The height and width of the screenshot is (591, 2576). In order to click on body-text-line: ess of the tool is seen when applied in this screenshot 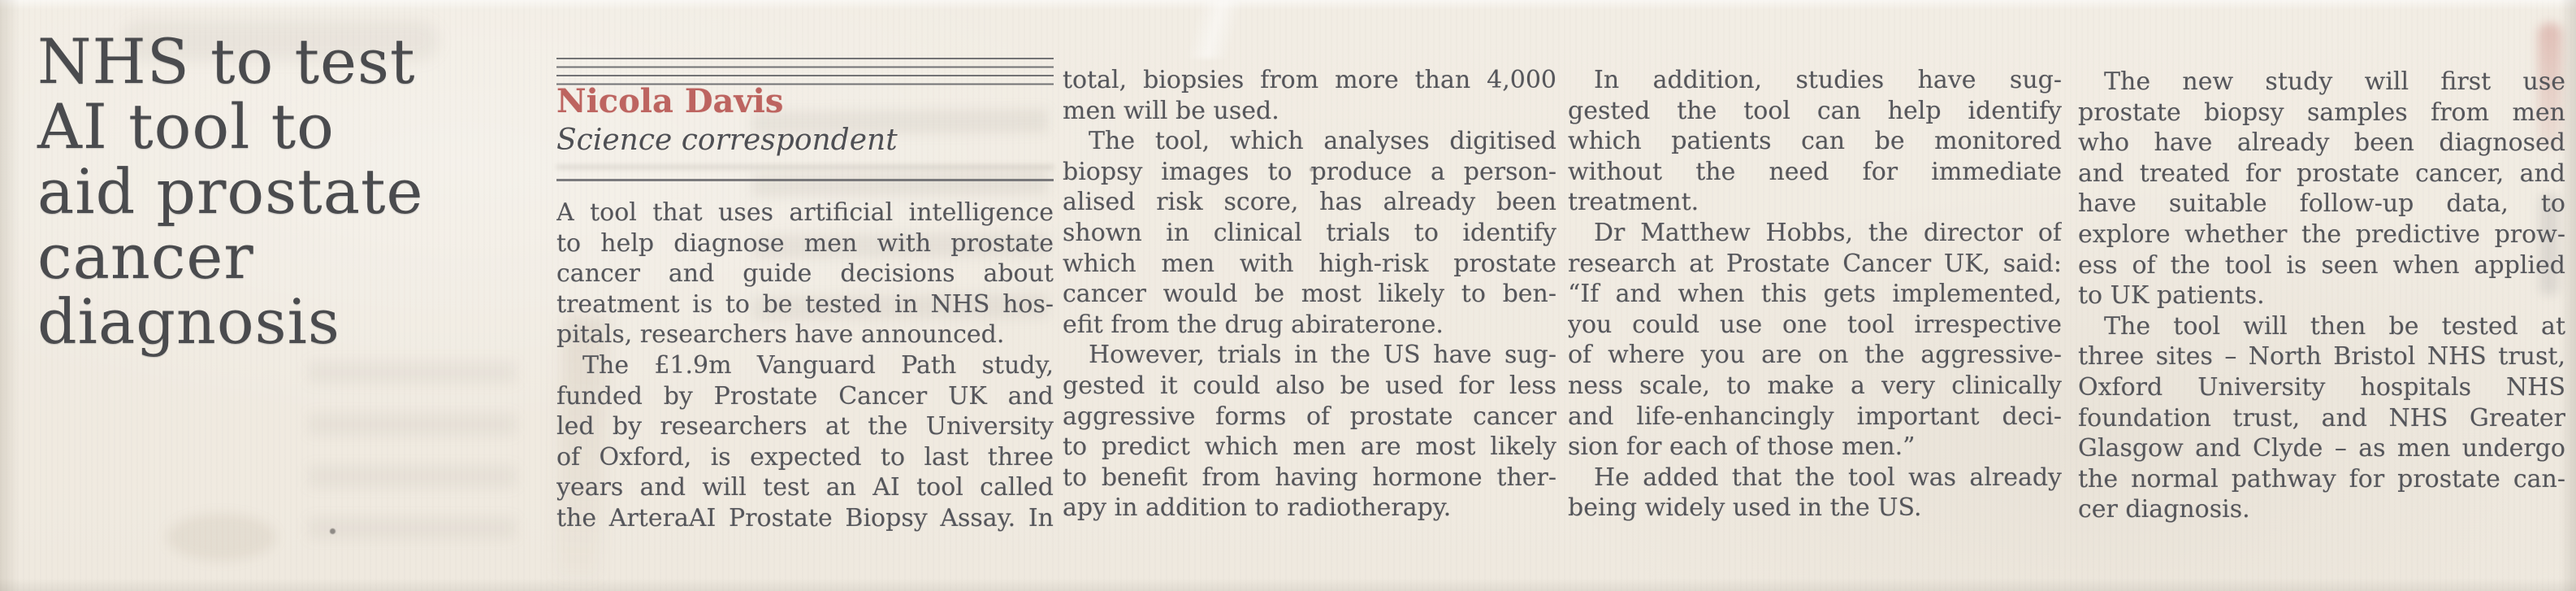, I will do `click(2321, 265)`.